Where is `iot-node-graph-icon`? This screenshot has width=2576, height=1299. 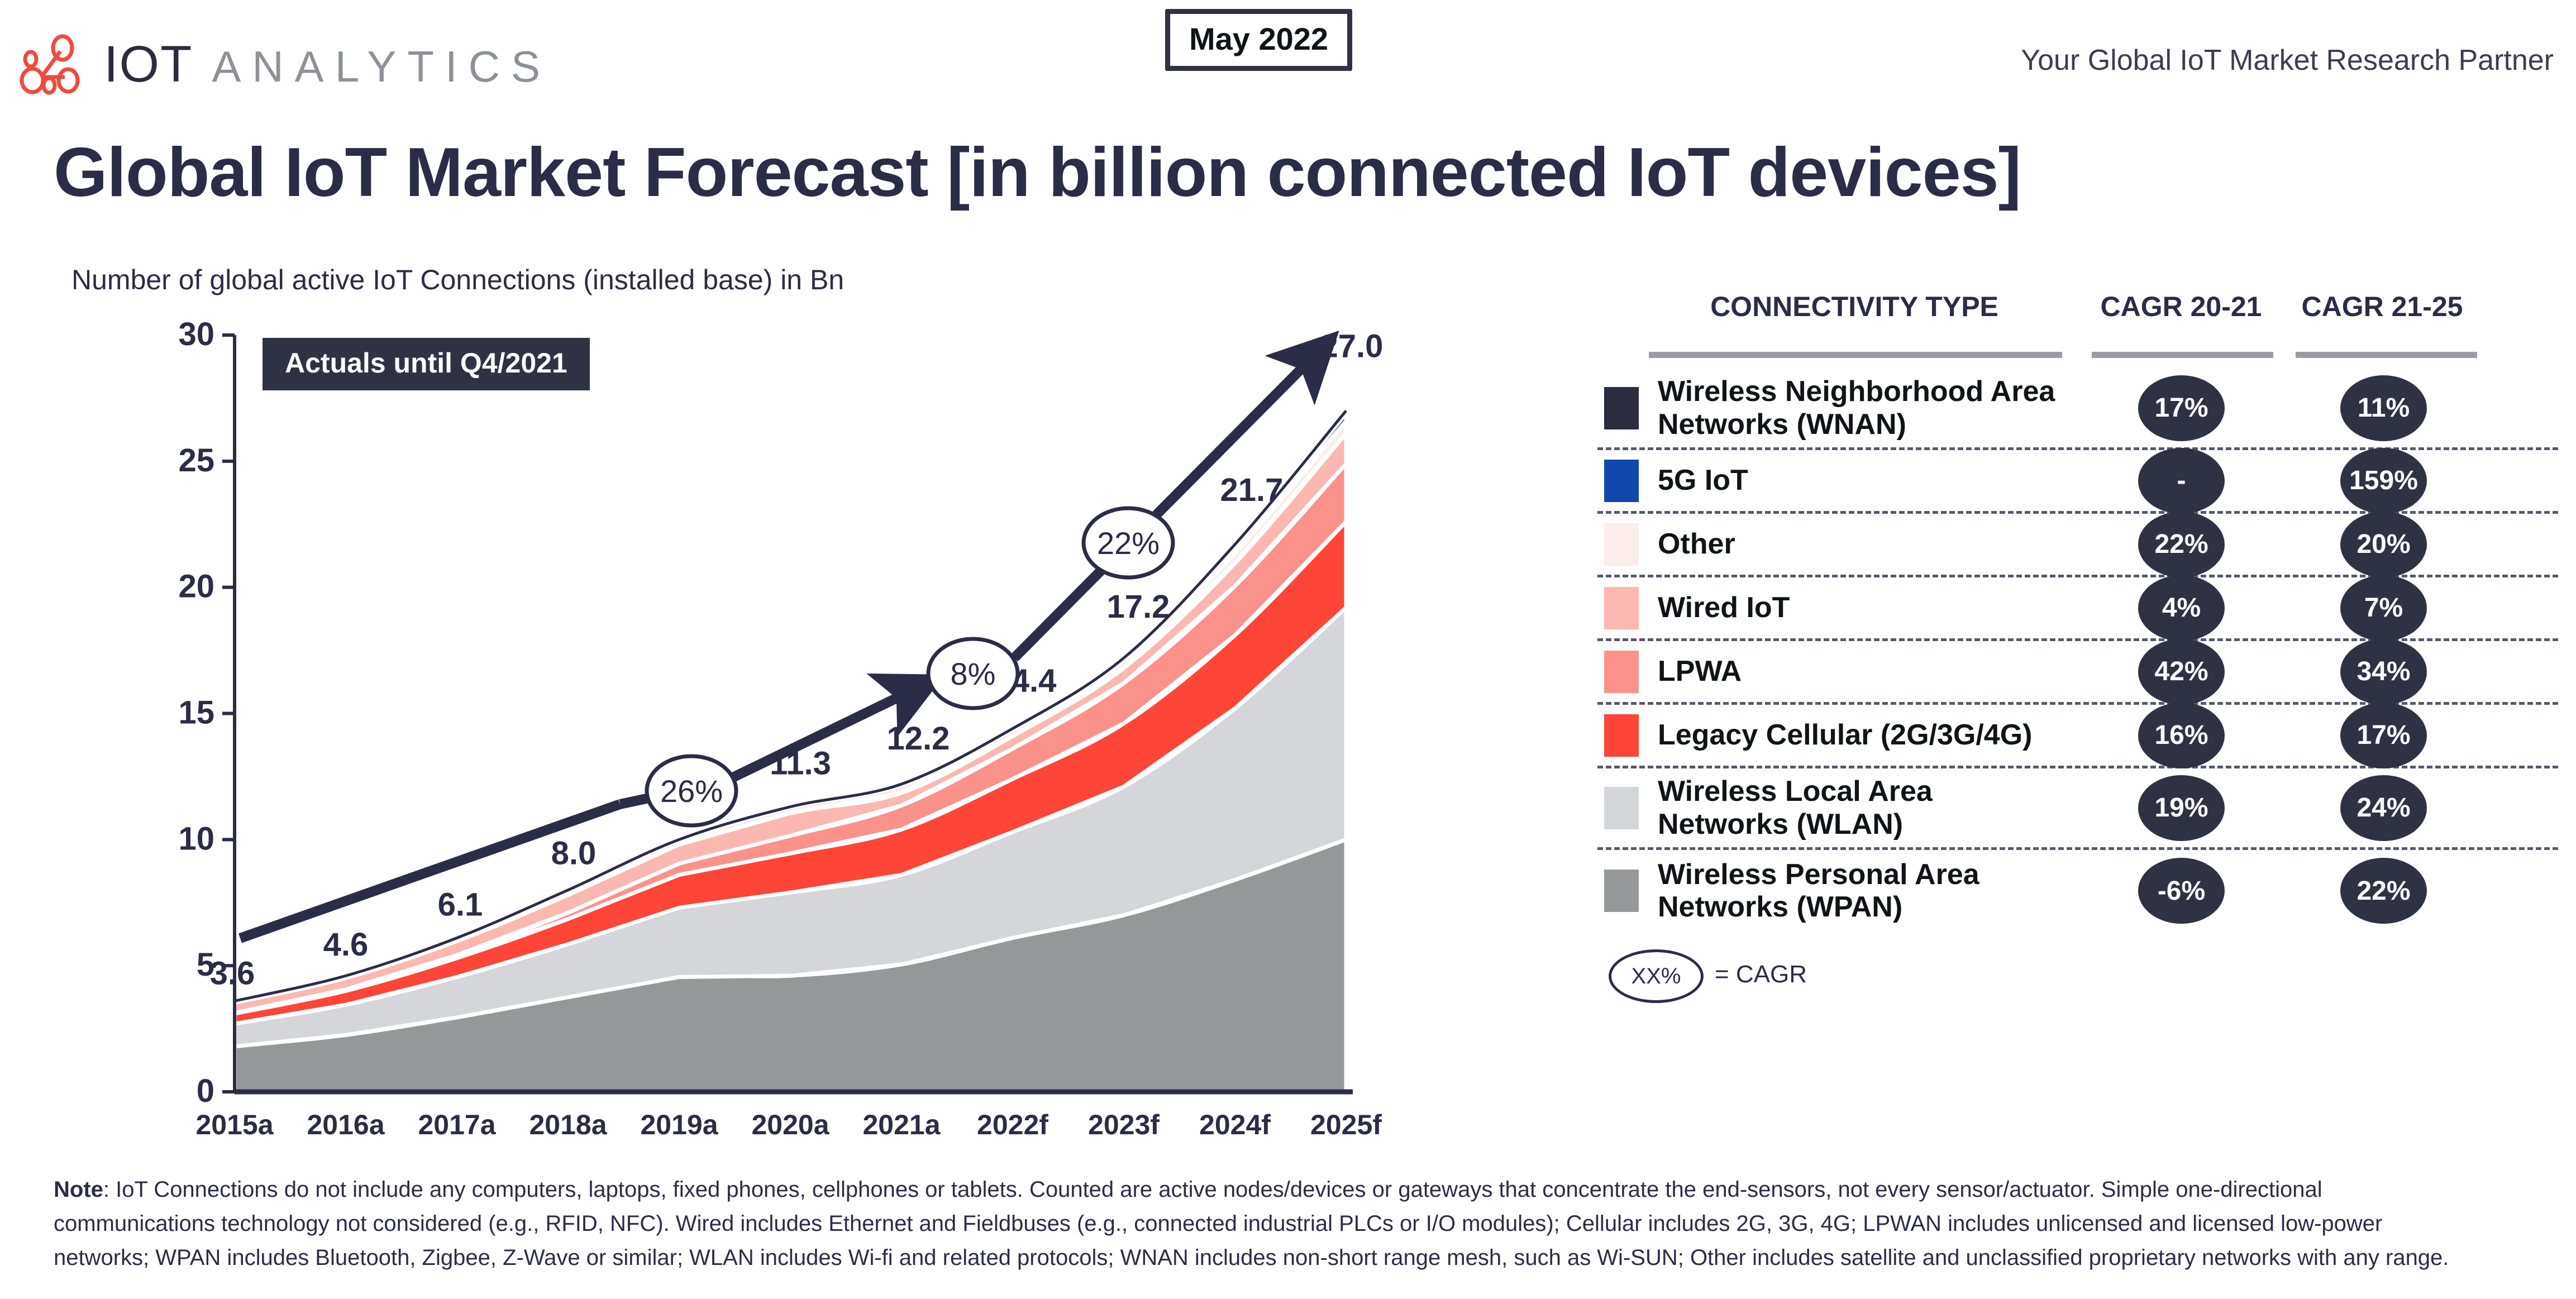
iot-node-graph-icon is located at coordinates (53, 64).